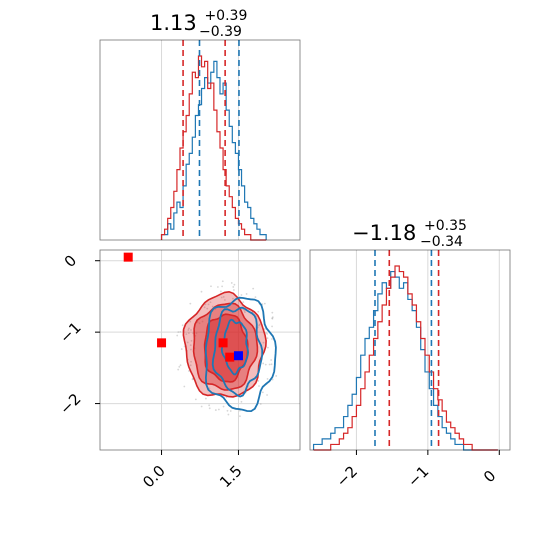 The image size is (550, 550). I want to click on param2-hist-blue, so click(405, 360).